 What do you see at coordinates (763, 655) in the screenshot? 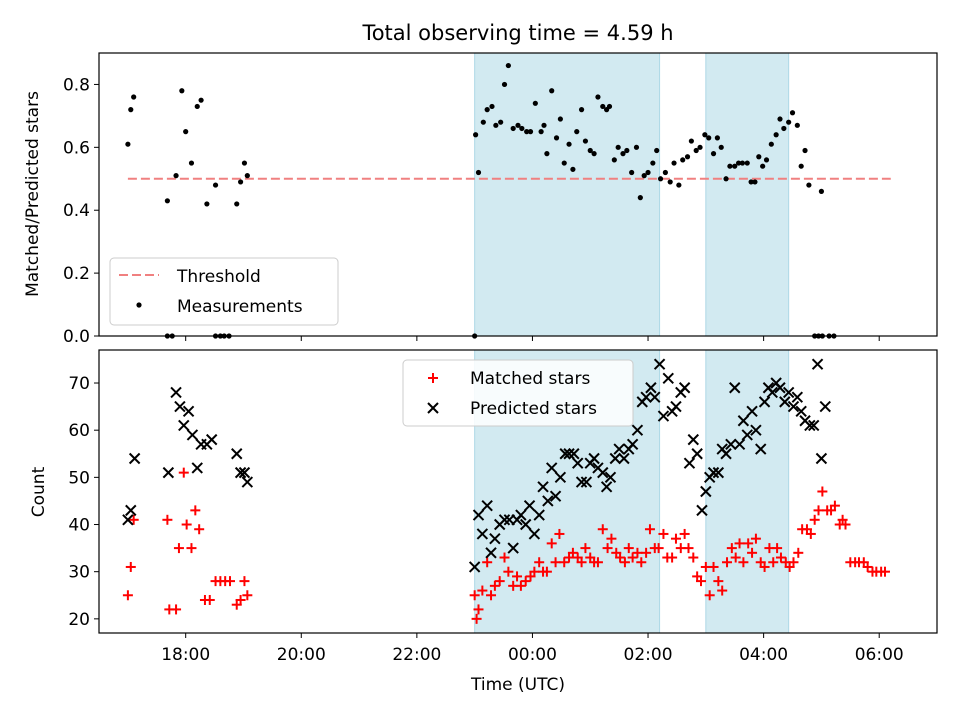
I see `x-tick-label: 04:00` at bounding box center [763, 655].